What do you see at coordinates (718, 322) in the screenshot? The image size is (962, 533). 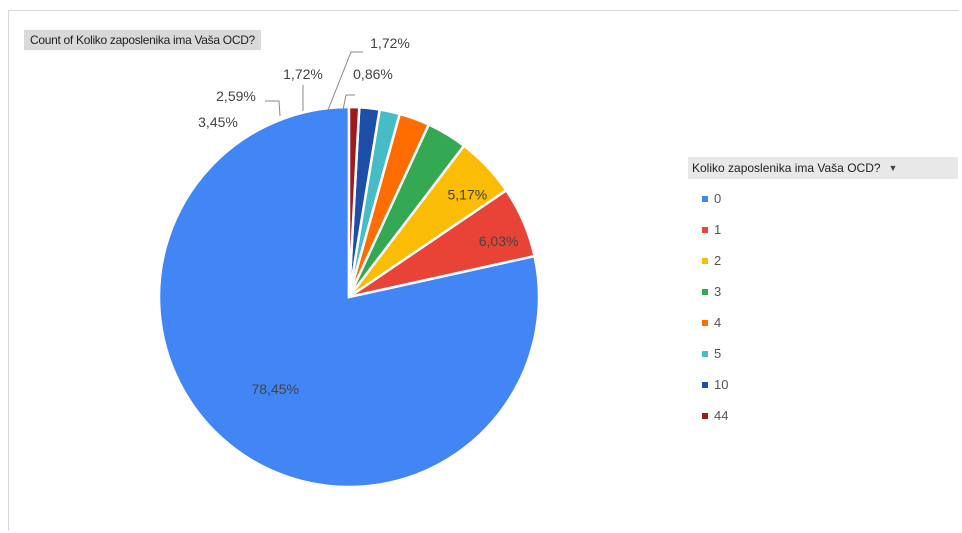 I see `legend-label: 4` at bounding box center [718, 322].